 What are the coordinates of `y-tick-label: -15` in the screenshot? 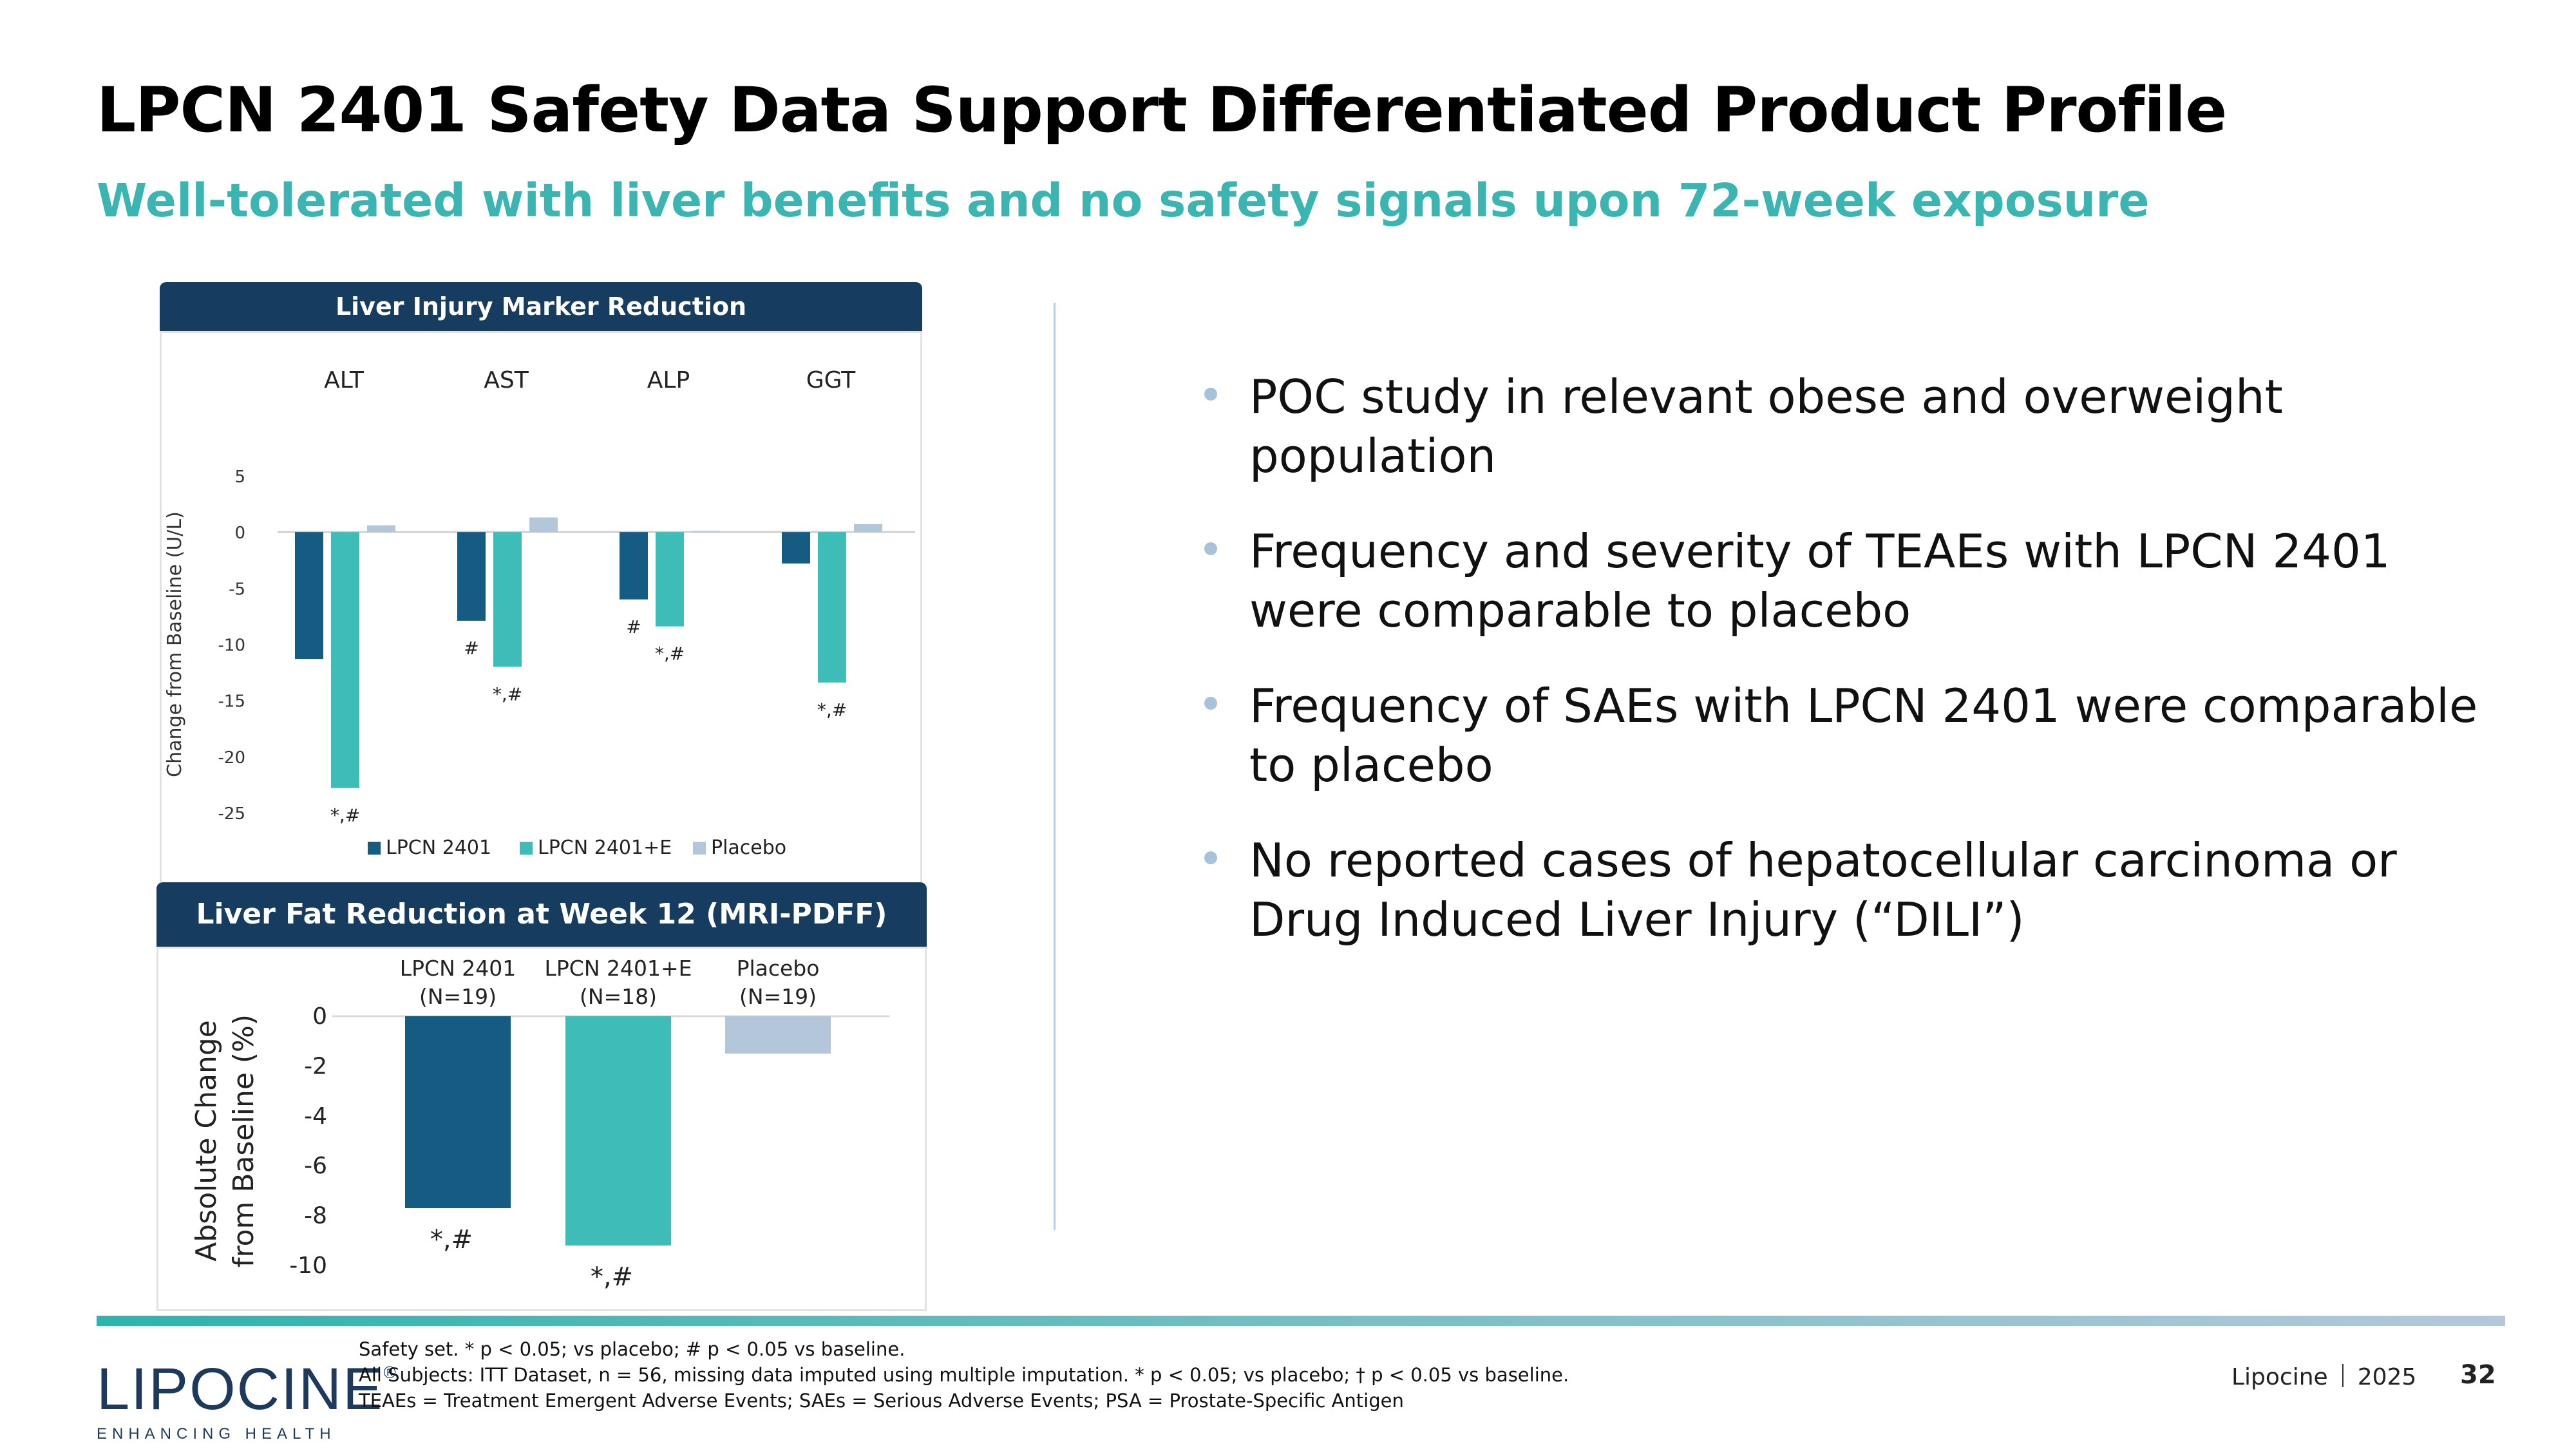 It's located at (232, 702).